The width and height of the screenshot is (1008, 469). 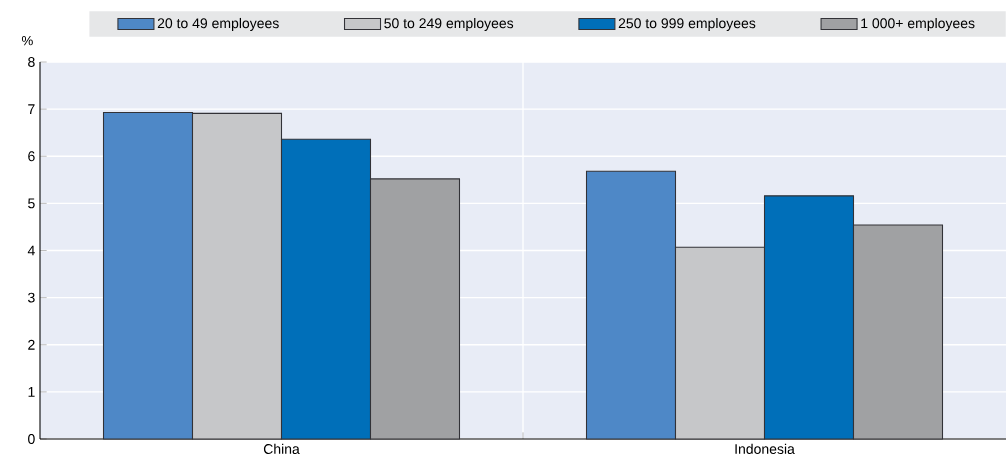 What do you see at coordinates (281, 448) in the screenshot?
I see `x-tick-label: China` at bounding box center [281, 448].